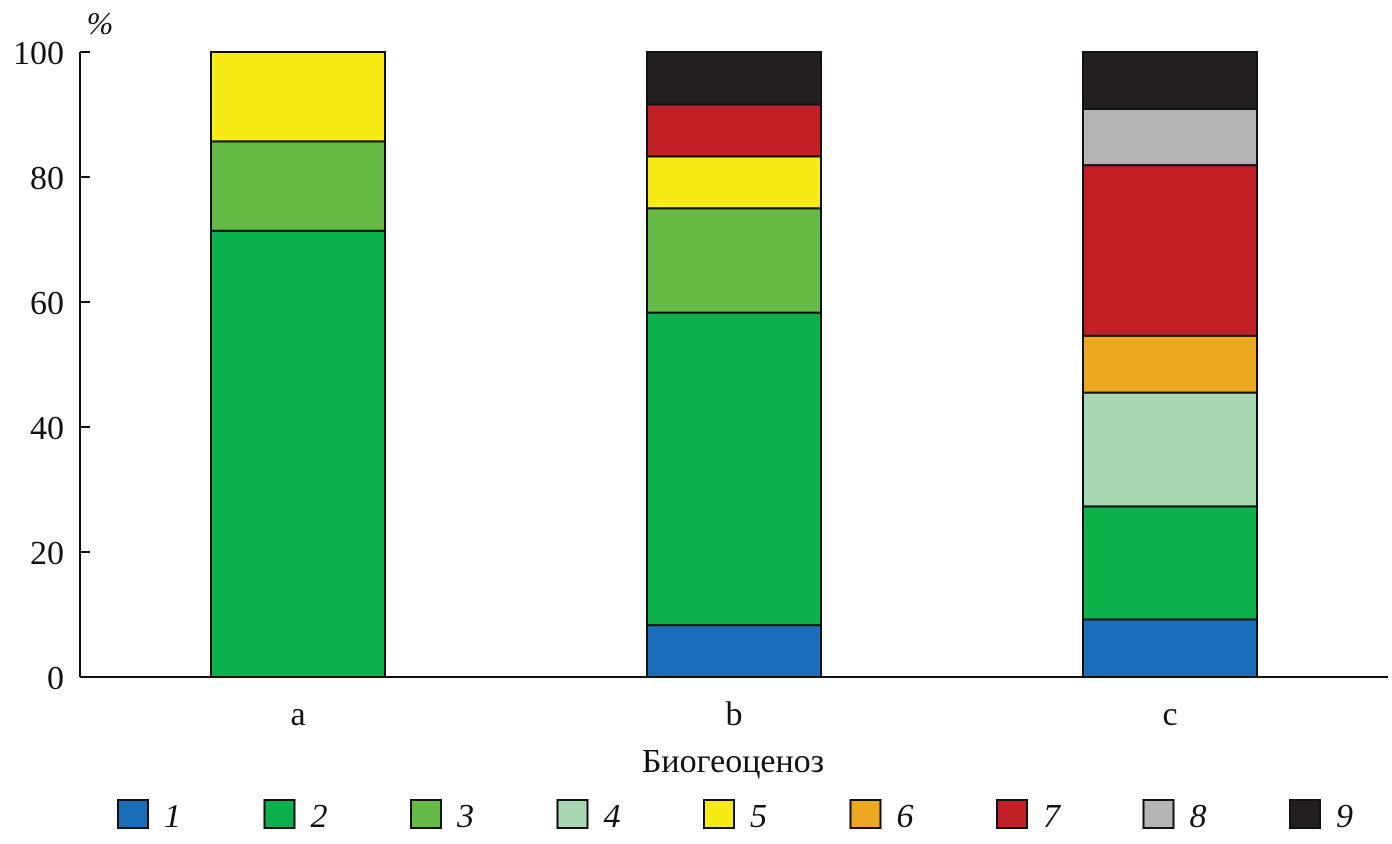 The image size is (1392, 844). I want to click on legend-label-3: 3, so click(465, 816).